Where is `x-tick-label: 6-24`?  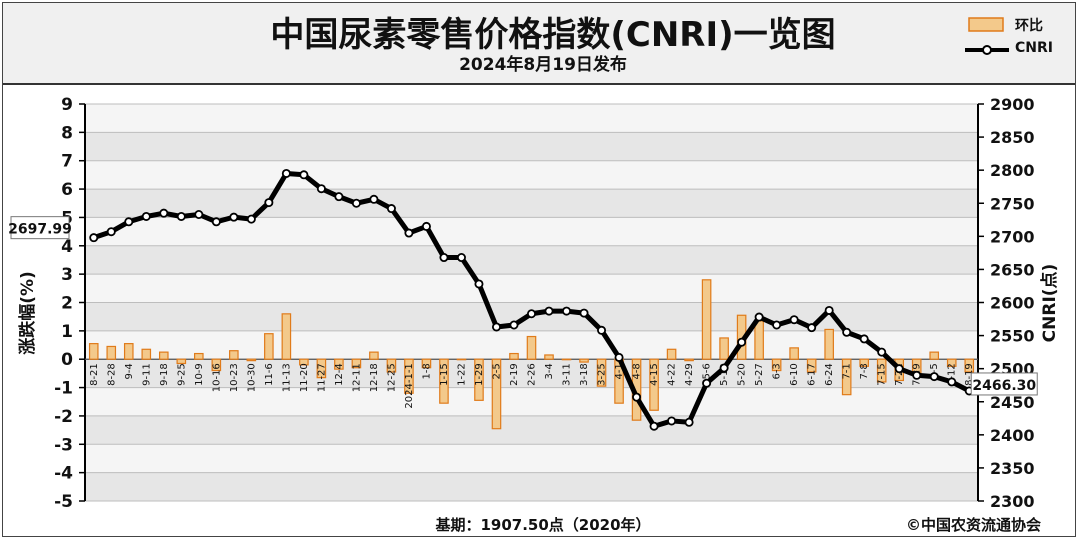
x-tick-label: 6-24 is located at coordinates (829, 374).